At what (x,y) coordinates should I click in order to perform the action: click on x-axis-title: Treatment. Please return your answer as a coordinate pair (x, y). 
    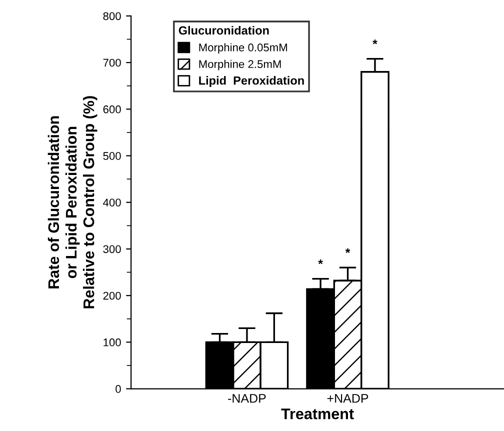
    Looking at the image, I should click on (317, 414).